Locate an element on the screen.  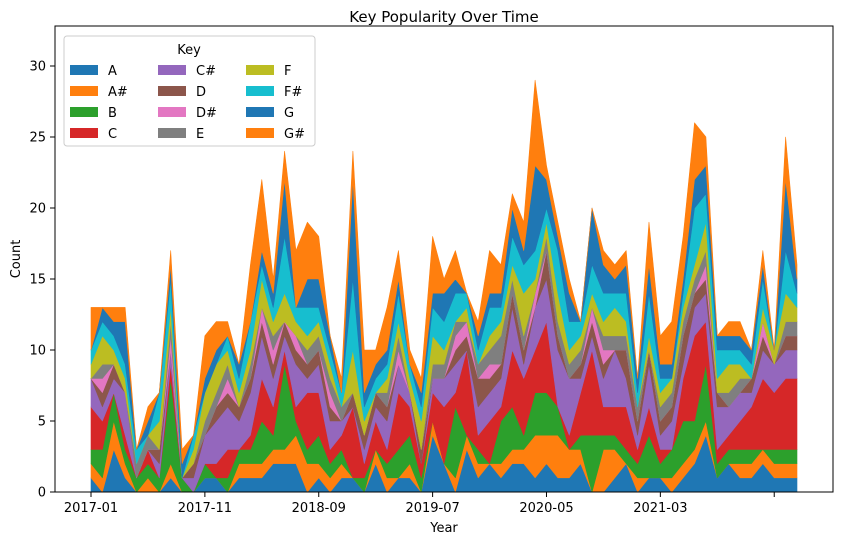
legend-item: A is located at coordinates (93, 71).